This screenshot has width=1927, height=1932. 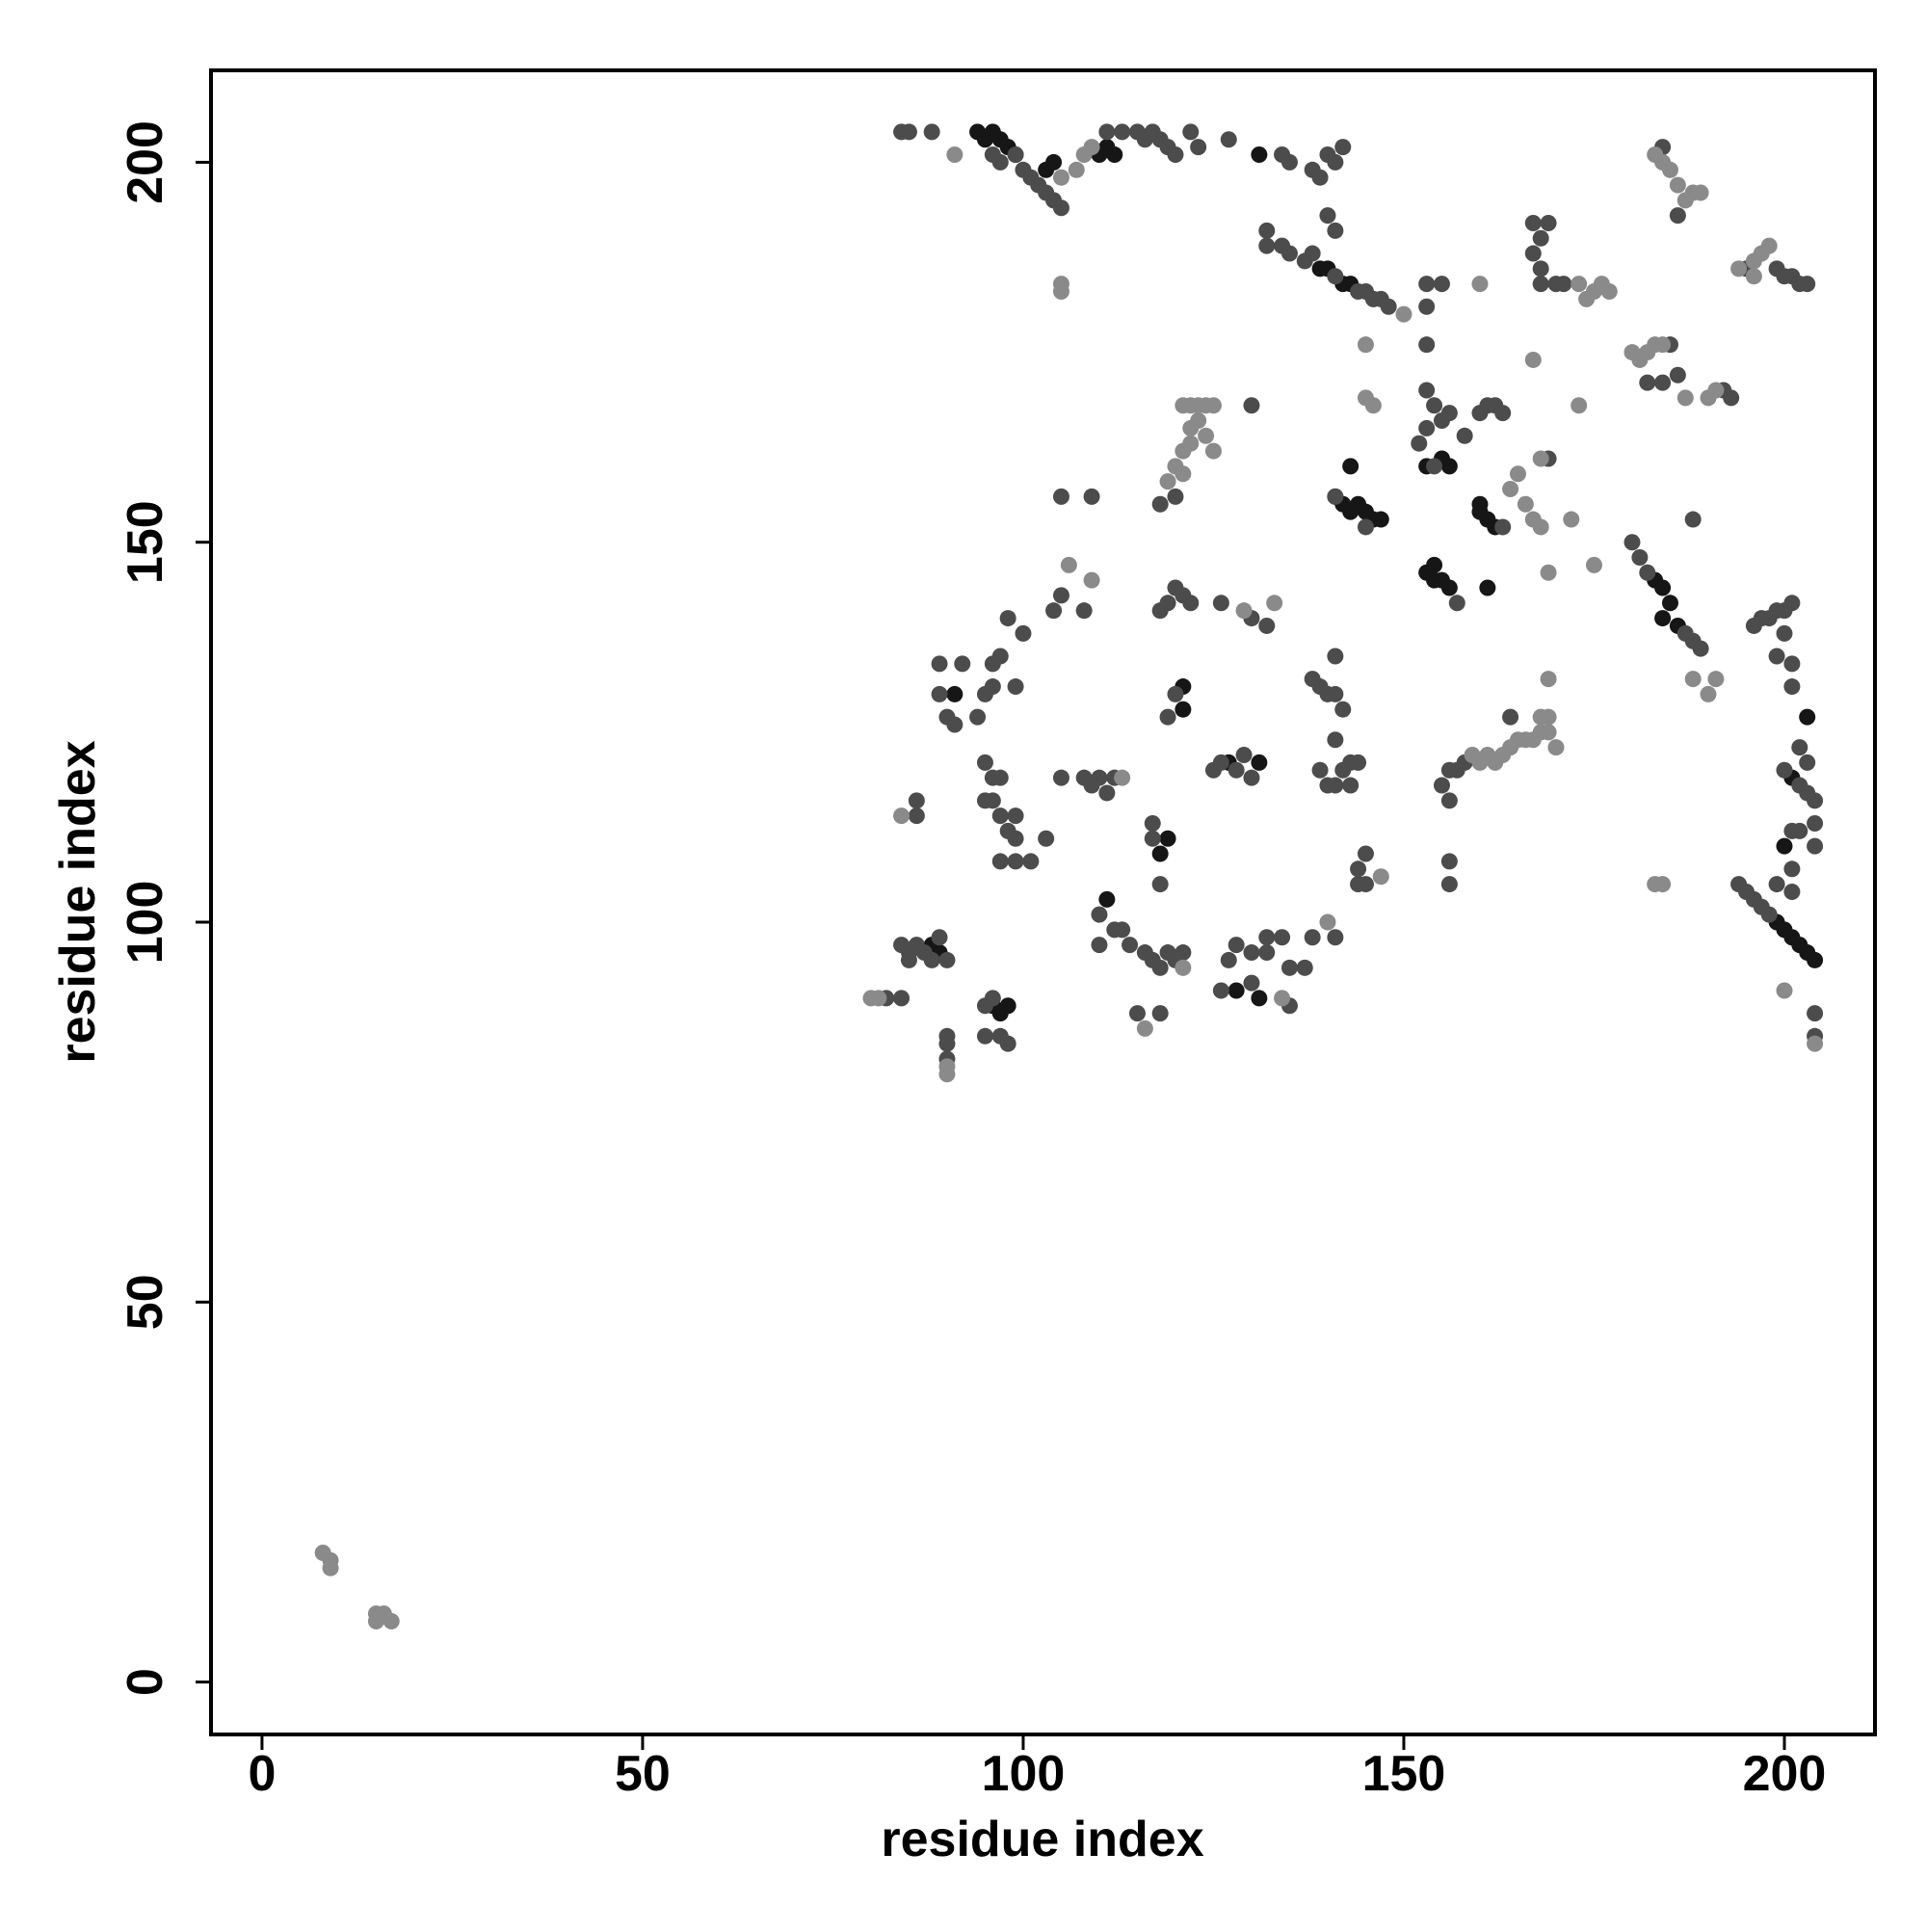 What do you see at coordinates (1404, 1774) in the screenshot?
I see `x-tick-label: 150` at bounding box center [1404, 1774].